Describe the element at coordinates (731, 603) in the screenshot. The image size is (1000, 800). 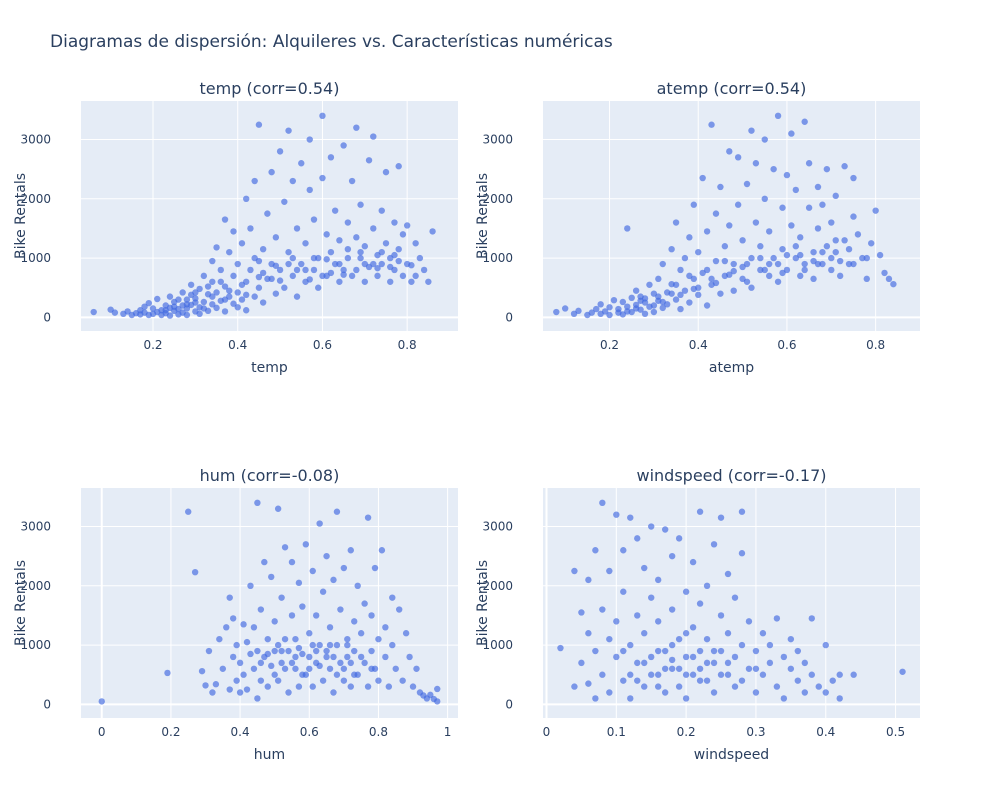
I see `plot-background` at that location.